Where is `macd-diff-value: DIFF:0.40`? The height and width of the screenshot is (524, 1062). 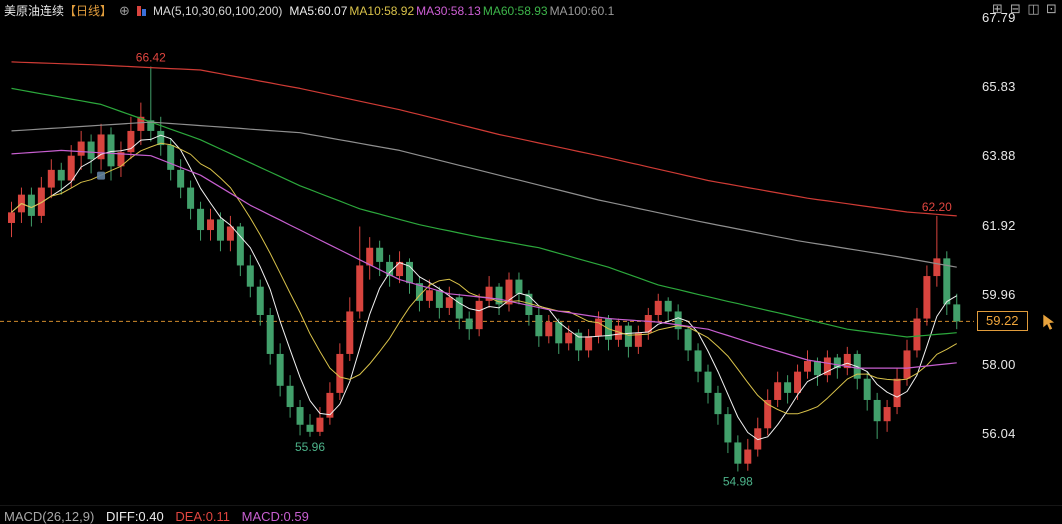 macd-diff-value: DIFF:0.40 is located at coordinates (134, 516).